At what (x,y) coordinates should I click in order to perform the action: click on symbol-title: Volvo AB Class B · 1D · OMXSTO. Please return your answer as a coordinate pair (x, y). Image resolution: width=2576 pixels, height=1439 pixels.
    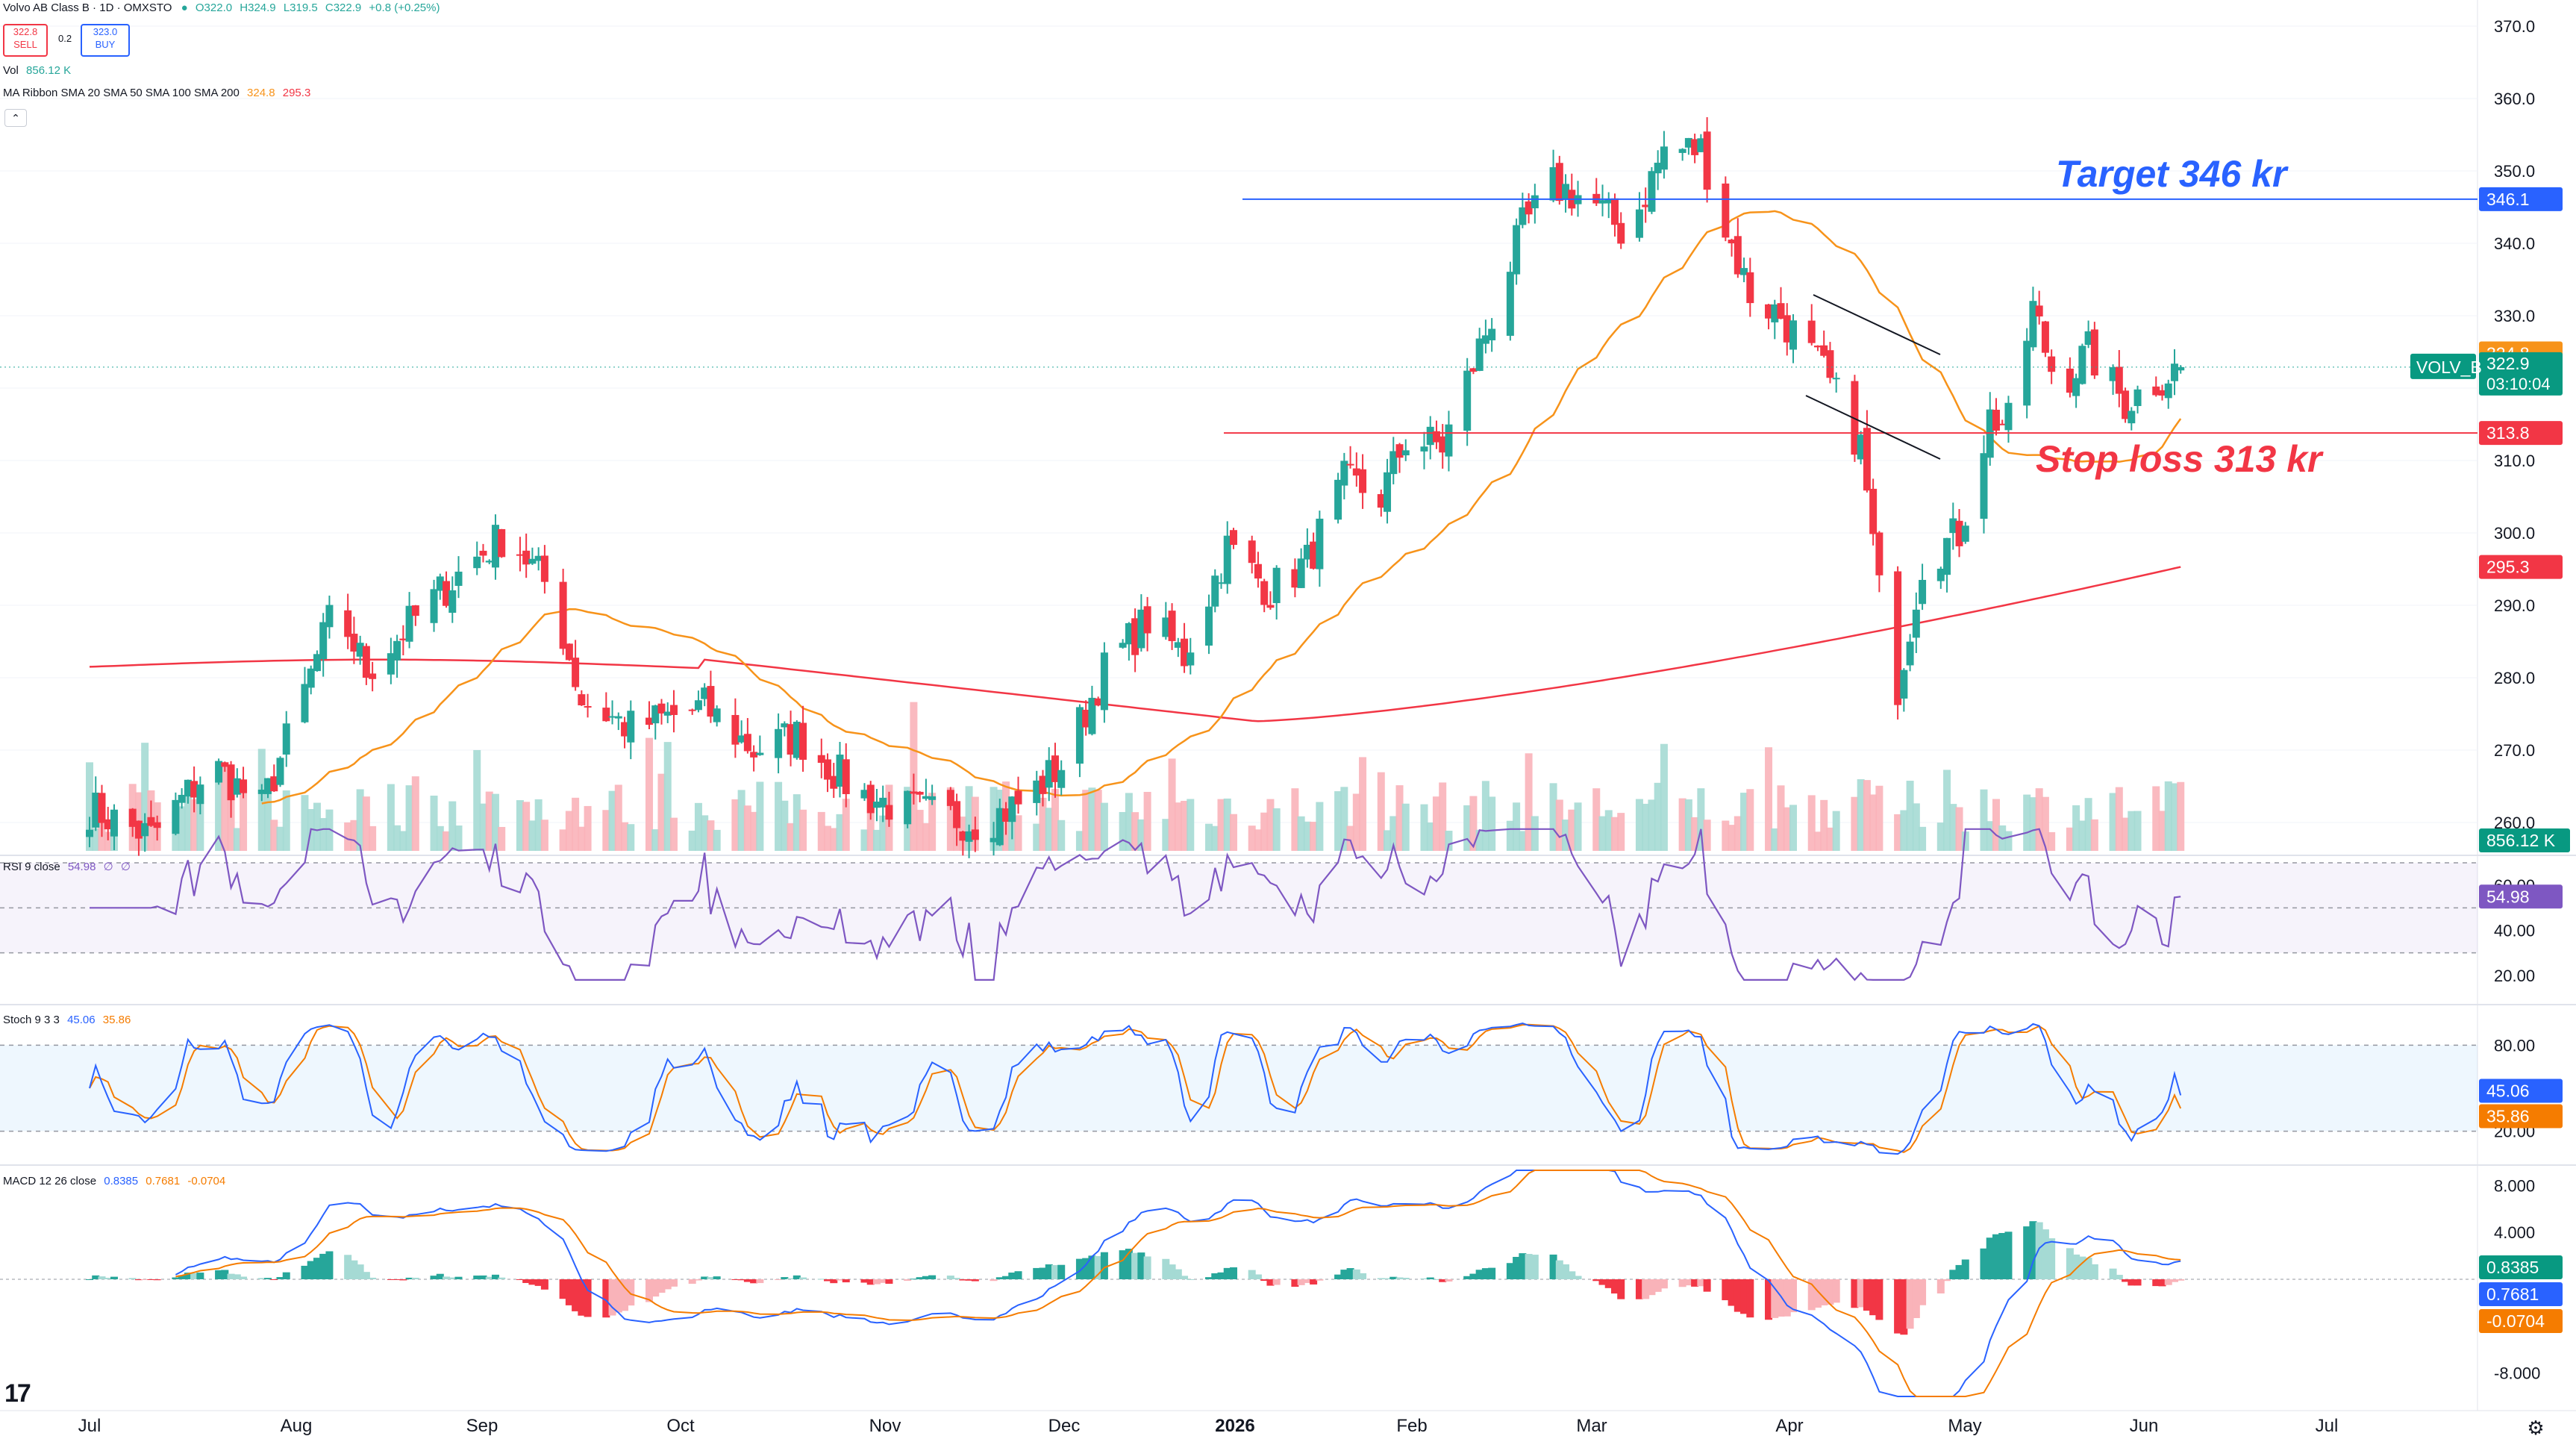
    Looking at the image, I should click on (87, 7).